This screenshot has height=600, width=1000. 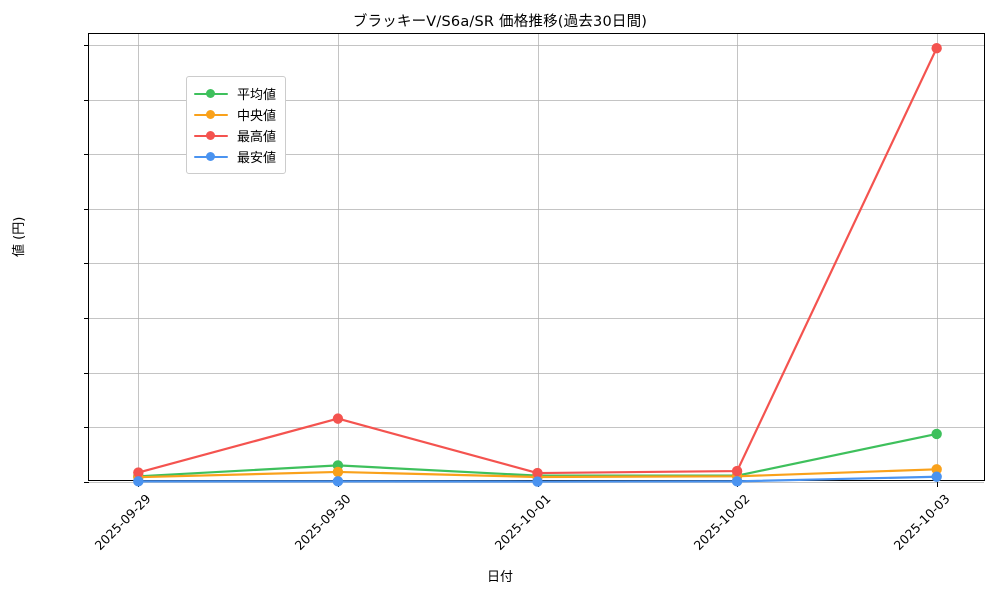 I want to click on x-tick-label: 2025-09-29, so click(x=122, y=522).